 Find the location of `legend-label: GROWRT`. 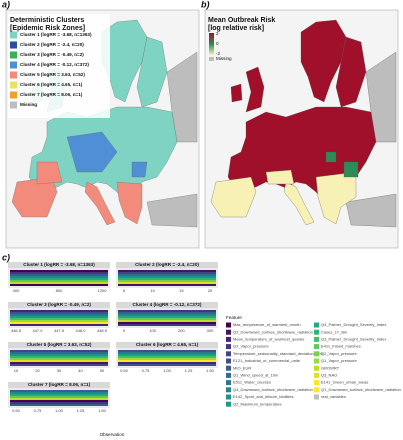

legend-label: GROWRT is located at coordinates (330, 367).